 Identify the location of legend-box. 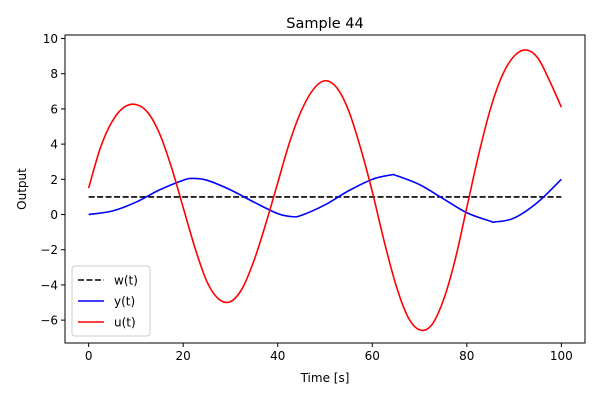
(111, 301).